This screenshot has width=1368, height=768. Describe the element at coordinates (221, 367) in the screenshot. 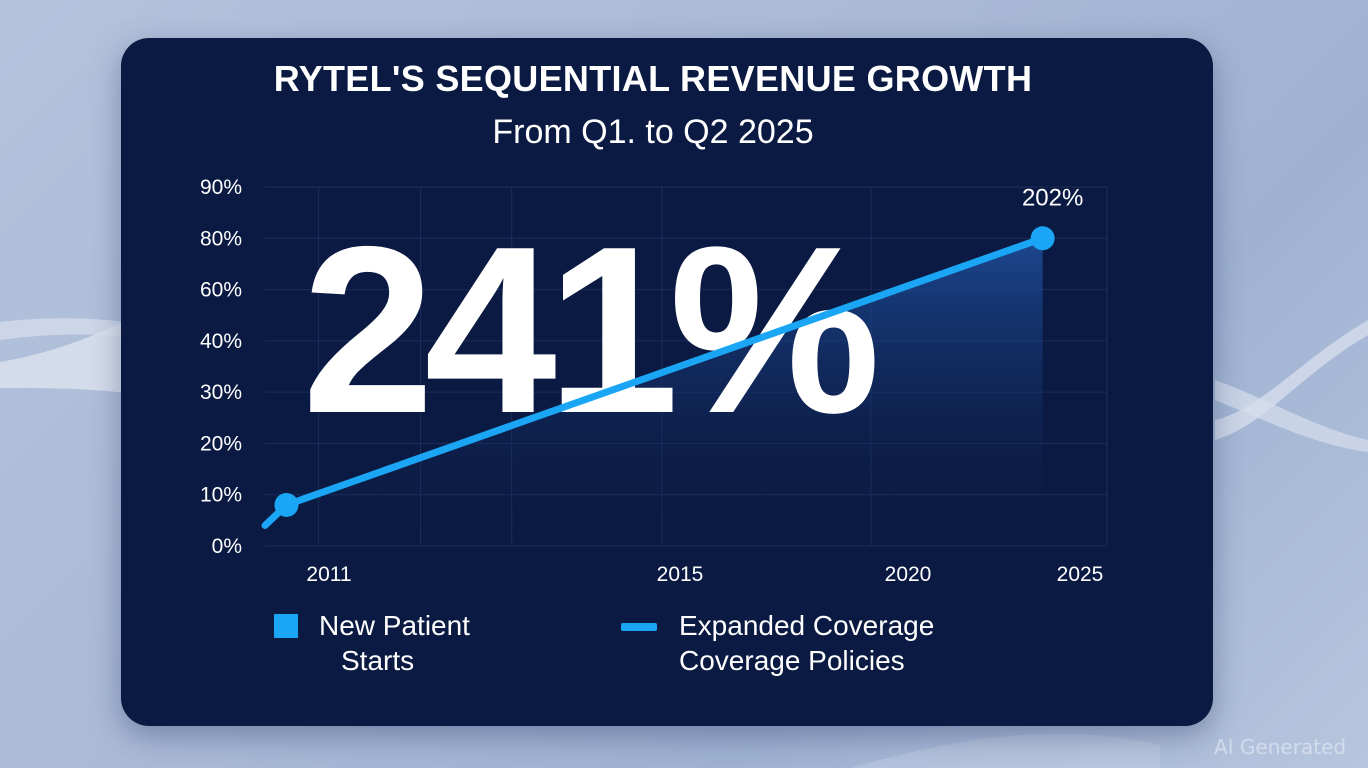

I see `y-axis-ticks: 0% 10% 20% 30% 40% 60% 80% 90%` at that location.